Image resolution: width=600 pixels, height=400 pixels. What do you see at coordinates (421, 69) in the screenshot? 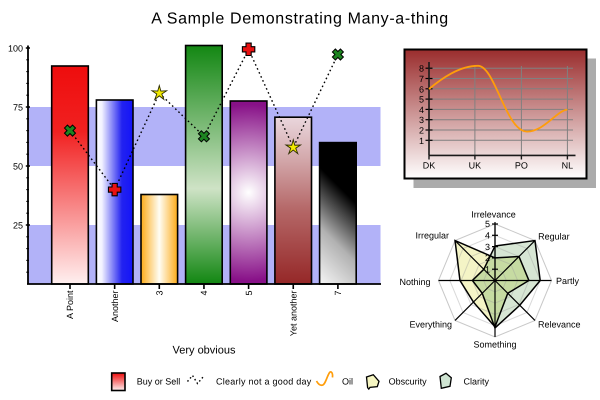
I see `svg-text: 8` at bounding box center [421, 69].